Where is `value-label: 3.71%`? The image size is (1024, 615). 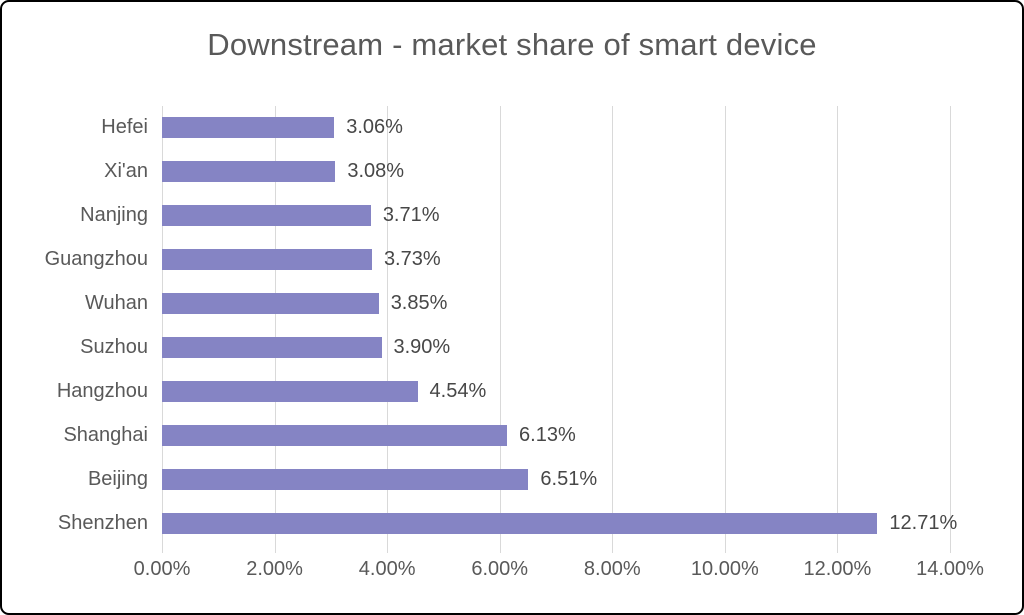 value-label: 3.71% is located at coordinates (411, 215).